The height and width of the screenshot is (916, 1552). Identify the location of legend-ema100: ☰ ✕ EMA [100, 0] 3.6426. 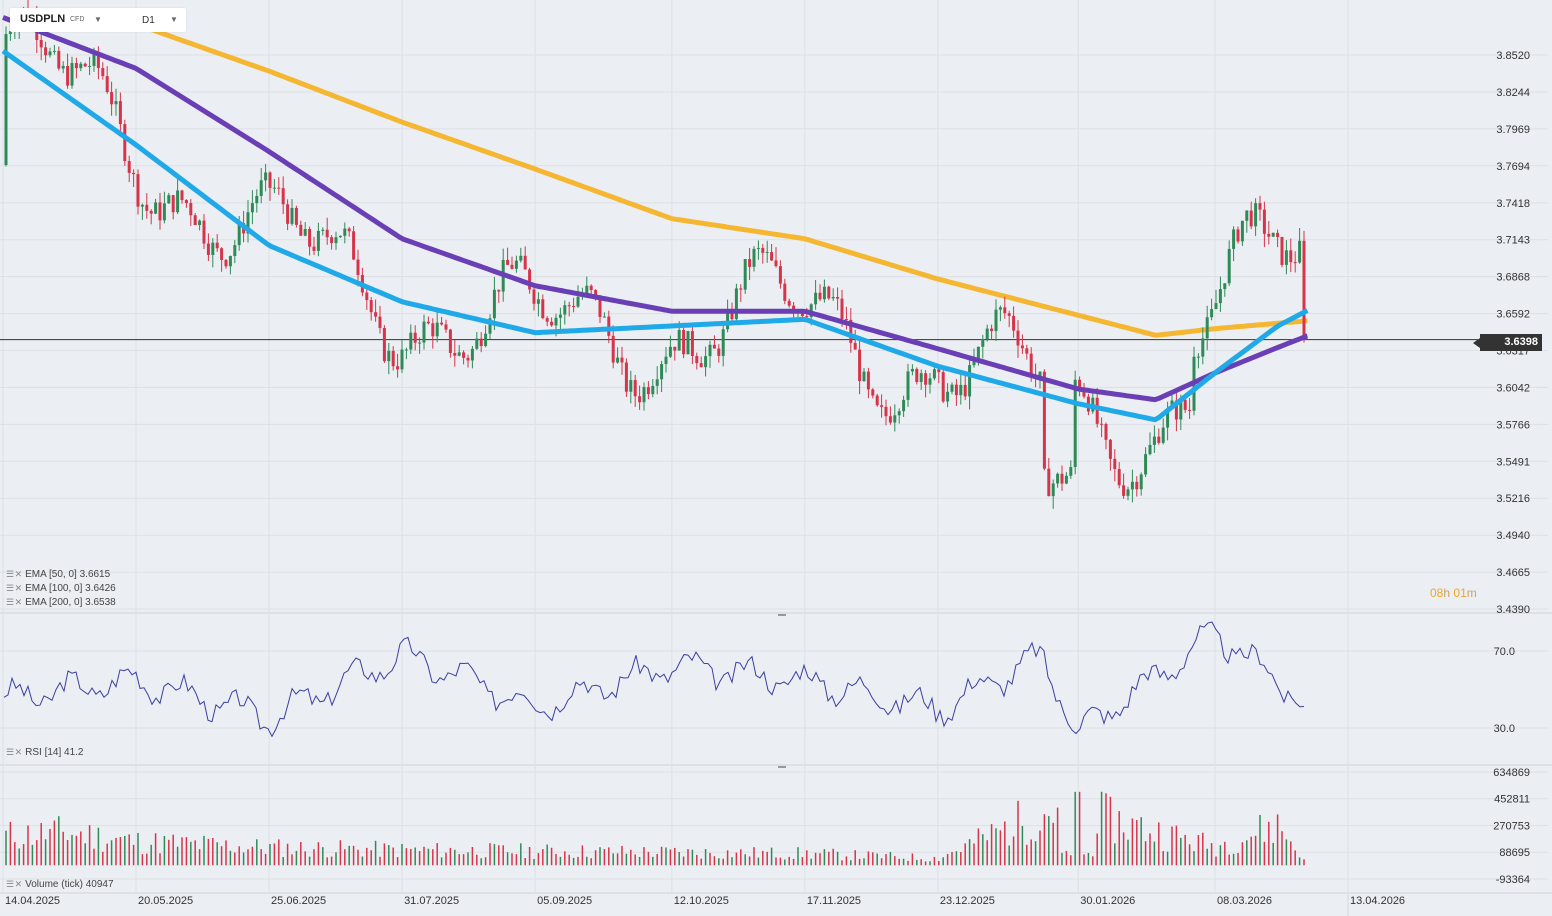
(61, 588).